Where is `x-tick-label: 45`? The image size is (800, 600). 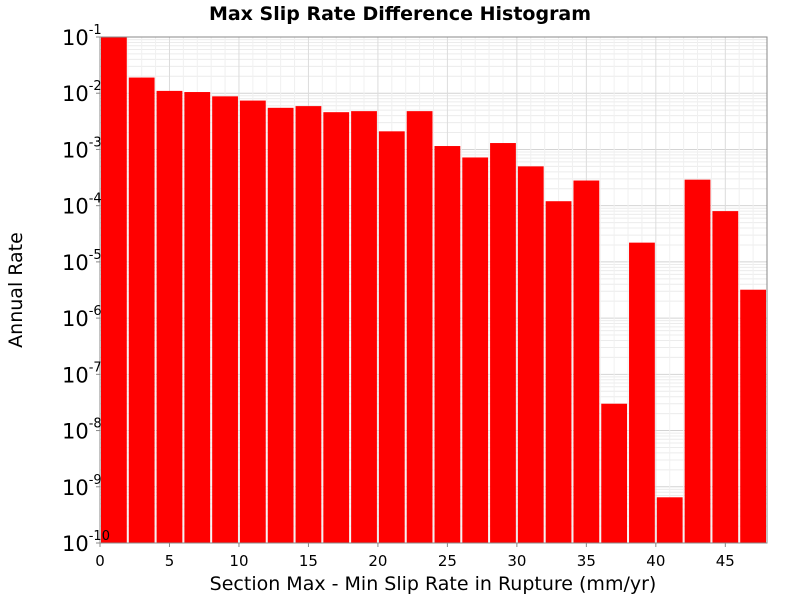 x-tick-label: 45 is located at coordinates (725, 561).